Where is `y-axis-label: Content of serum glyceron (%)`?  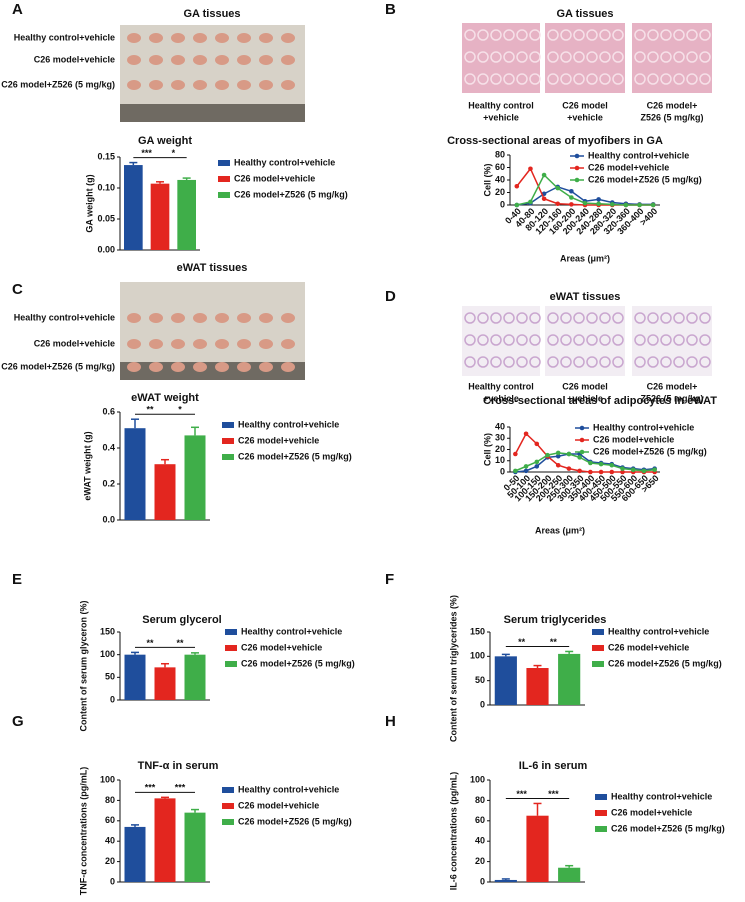
y-axis-label: Content of serum glyceron (%) is located at coordinates (83, 665).